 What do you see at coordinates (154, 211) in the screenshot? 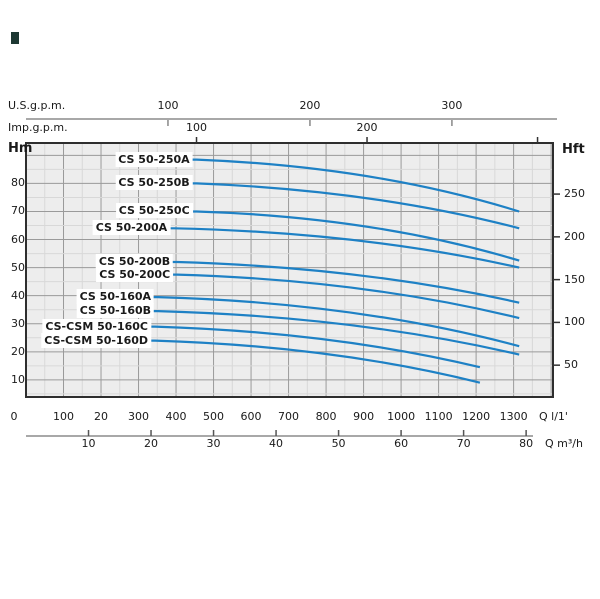
I see `curve-label-cs-50-250c: CS 50-250C` at bounding box center [154, 211].